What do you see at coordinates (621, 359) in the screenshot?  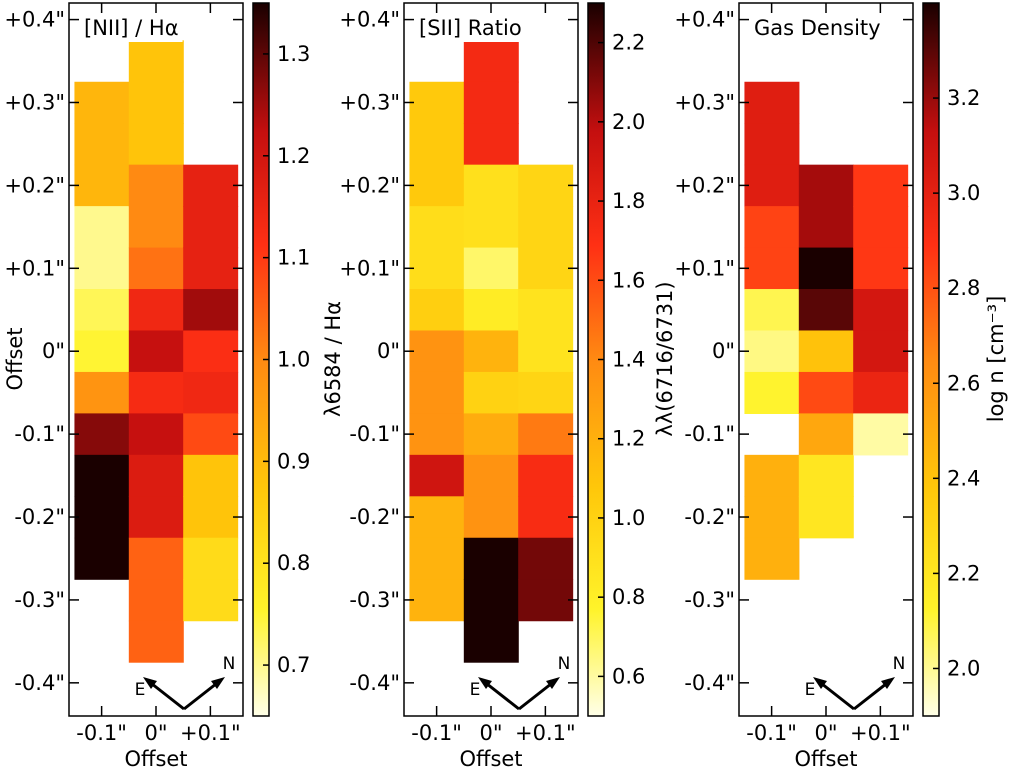 I see `colorbar-ticks: 0.6 0.8 1.0 1.2 1.4 1.6 1.8 2.0 2.2` at bounding box center [621, 359].